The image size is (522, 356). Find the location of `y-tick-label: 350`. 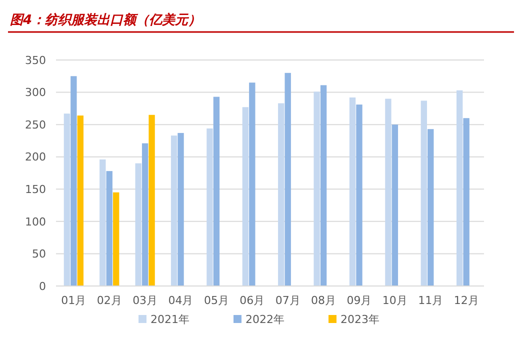

y-tick-label: 350 is located at coordinates (35, 60).